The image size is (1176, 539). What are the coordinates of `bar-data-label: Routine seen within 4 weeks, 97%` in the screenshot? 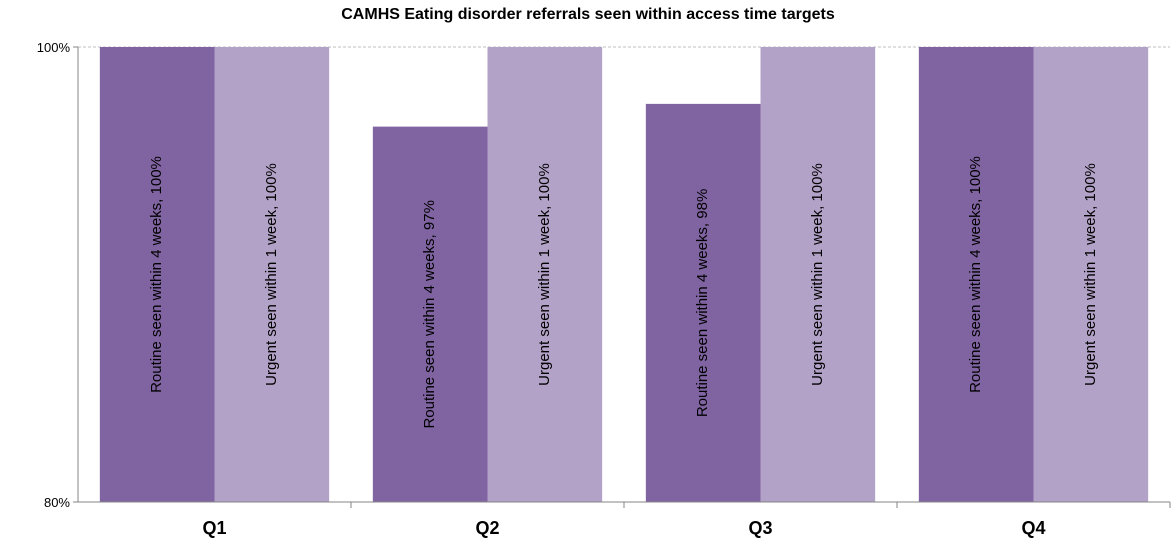 It's located at (429, 314).